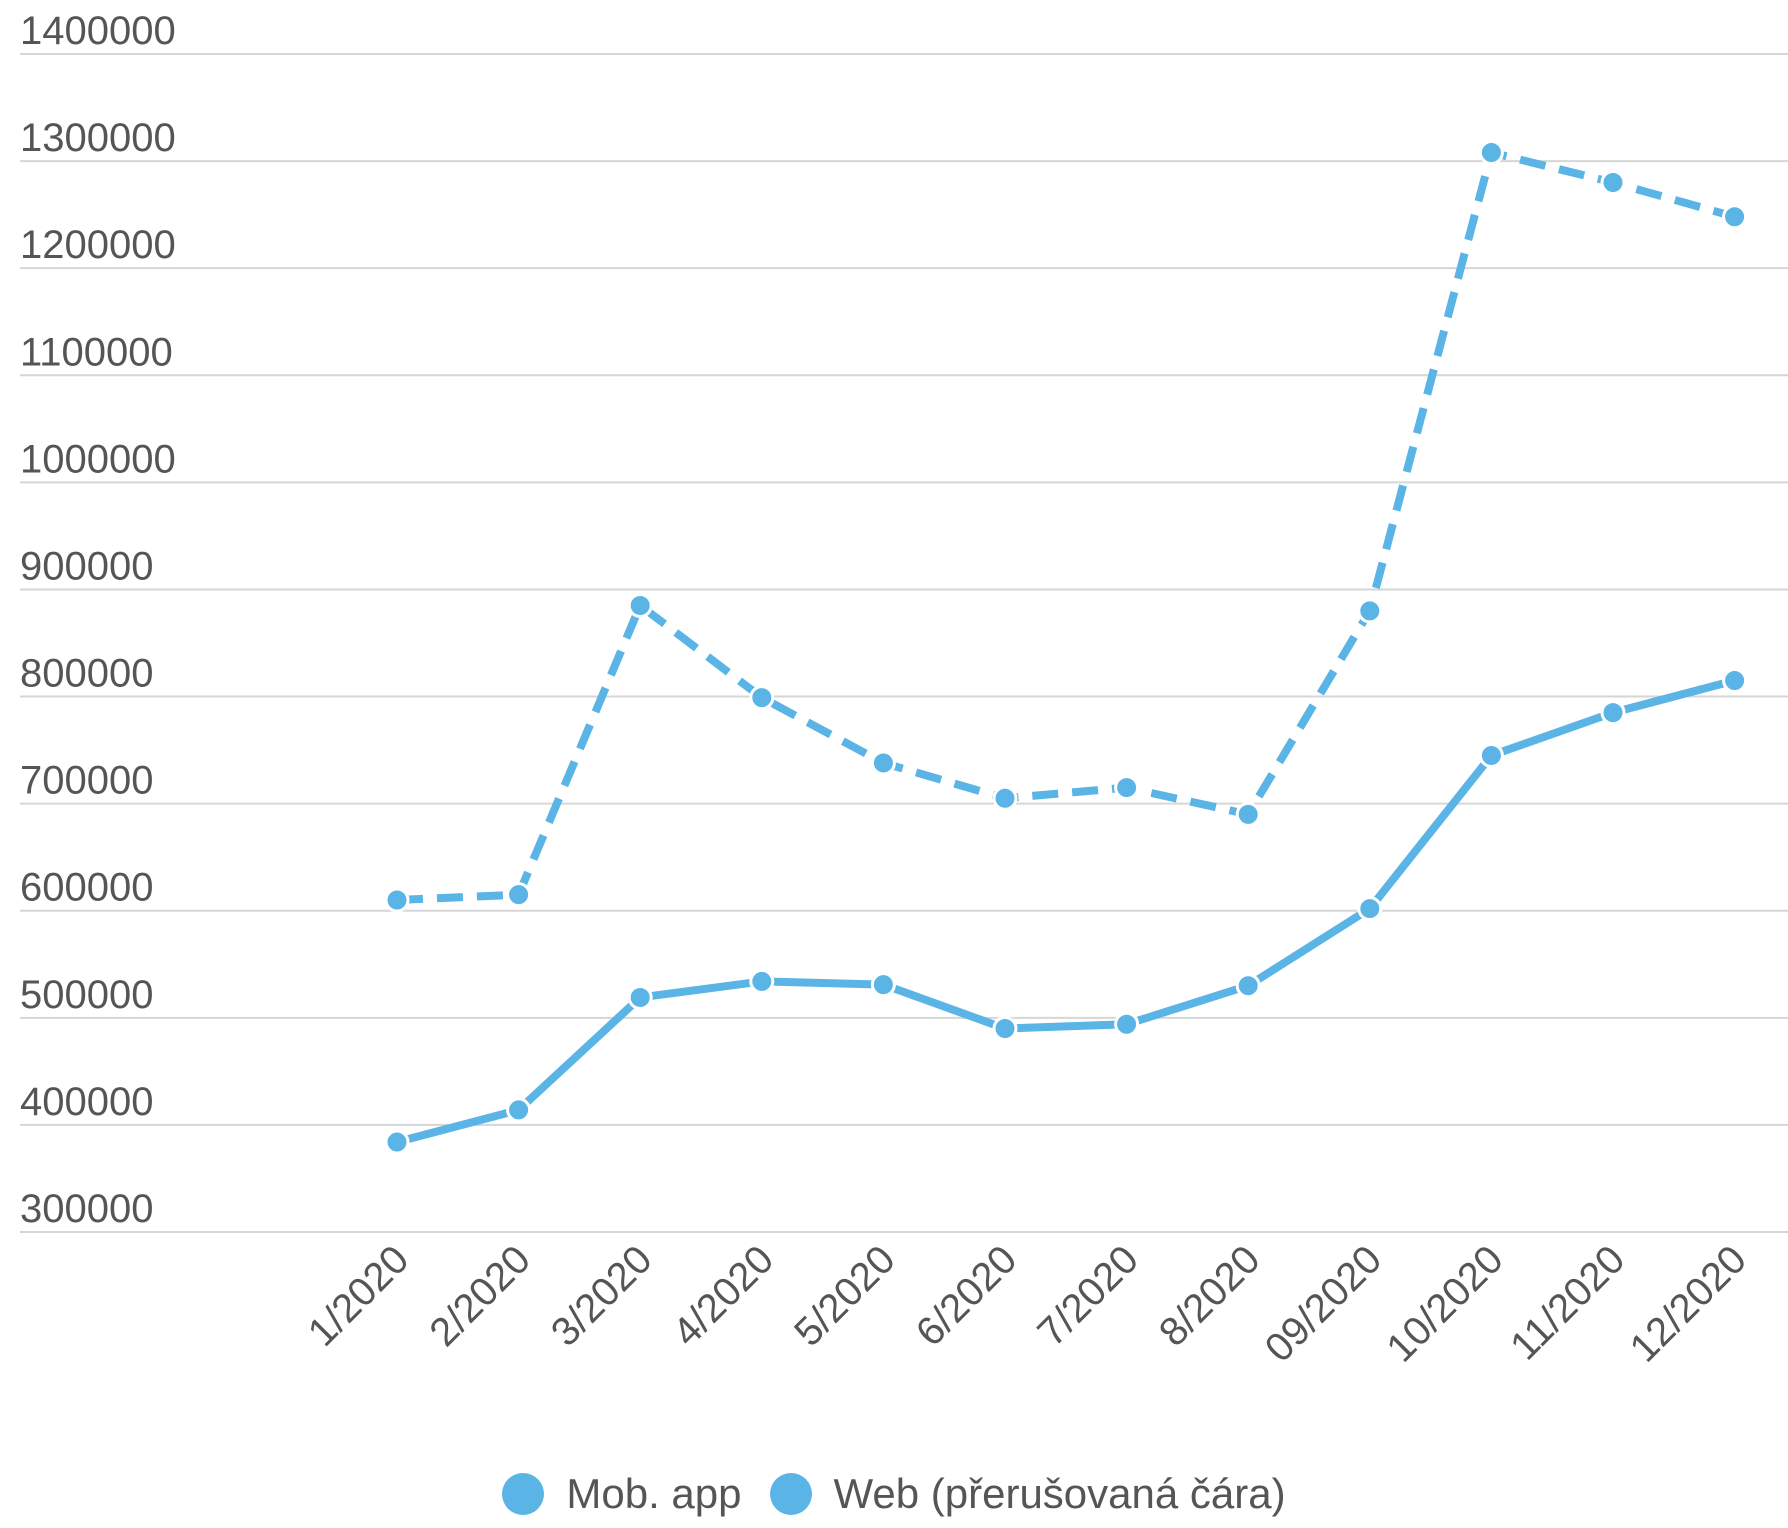  I want to click on x-tick-label-4-2020: 4/2020, so click(724, 1296).